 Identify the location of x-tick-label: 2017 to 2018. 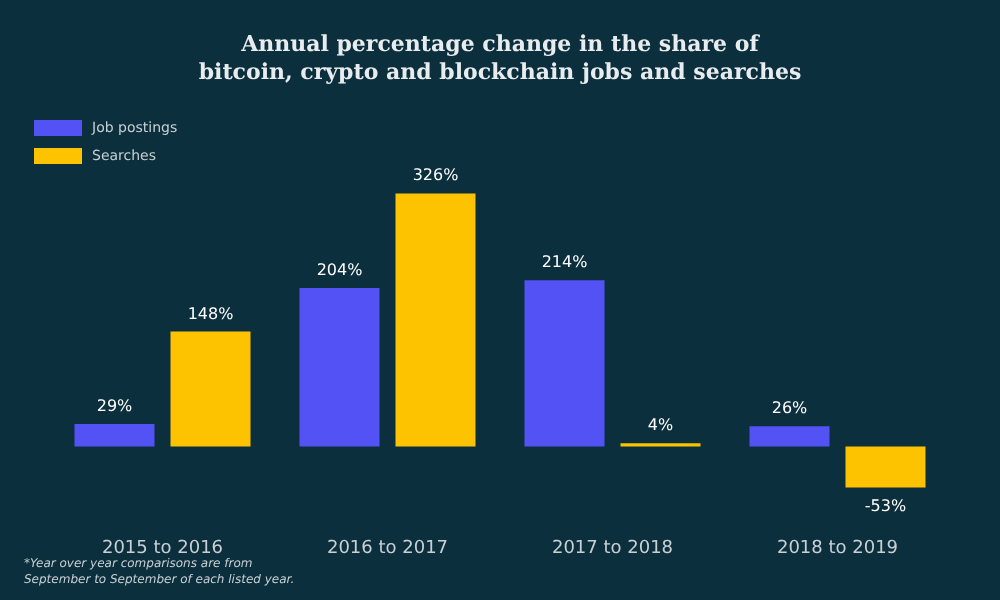
(612, 549).